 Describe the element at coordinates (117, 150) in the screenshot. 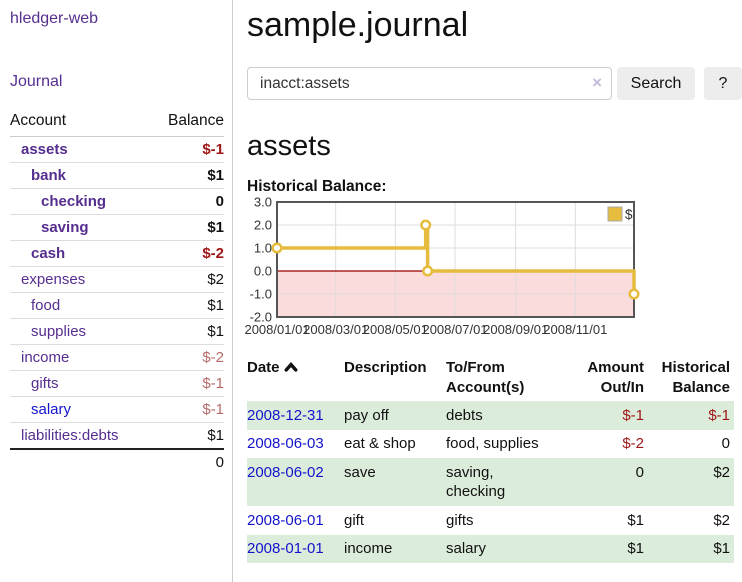

I see `account-row: assets $-1` at that location.